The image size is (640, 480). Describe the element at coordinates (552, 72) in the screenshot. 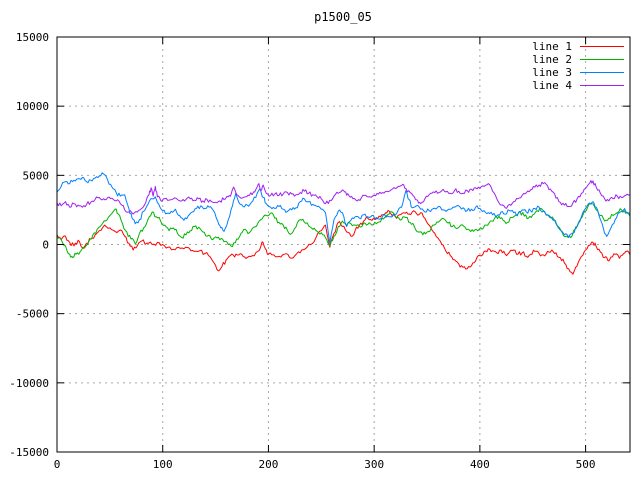

I see `legend-label: line 3` at that location.